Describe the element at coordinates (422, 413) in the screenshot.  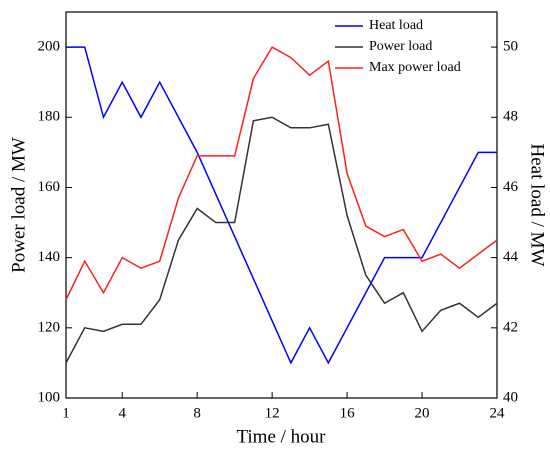
I see `x-tick-label: 20` at that location.